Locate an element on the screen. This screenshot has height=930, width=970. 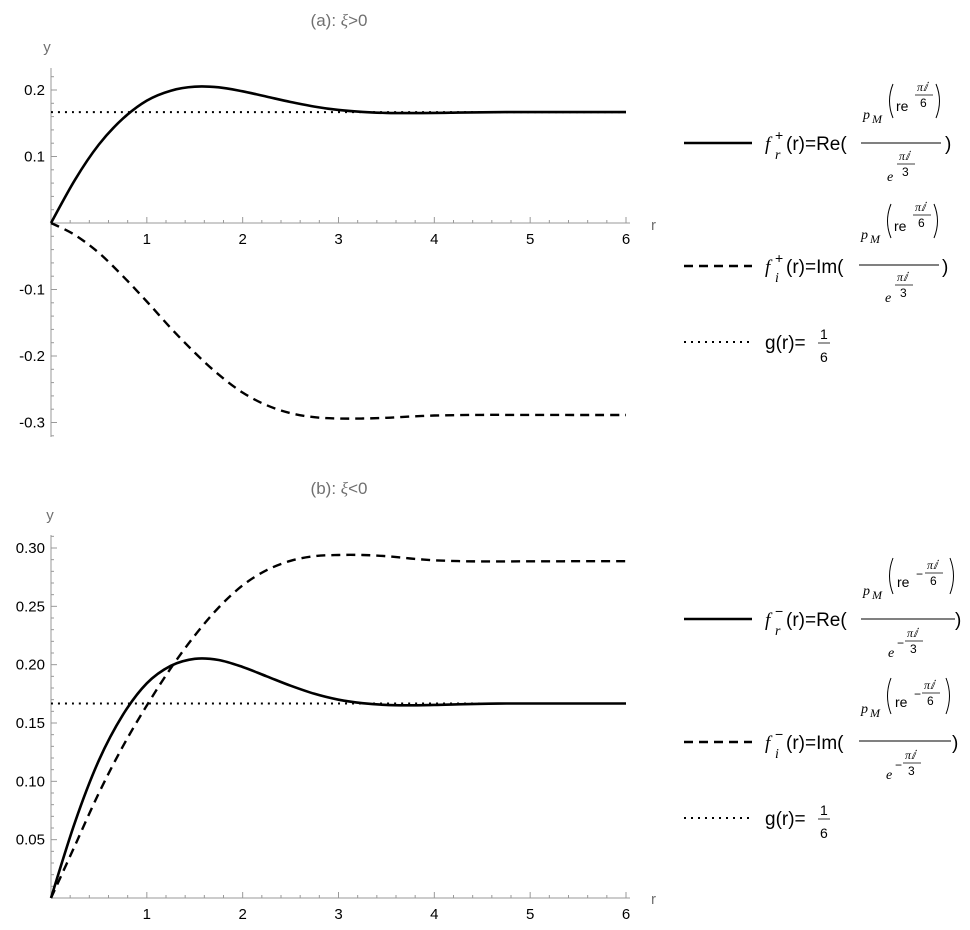
legend-den-exp-sign: − is located at coordinates (898, 765).